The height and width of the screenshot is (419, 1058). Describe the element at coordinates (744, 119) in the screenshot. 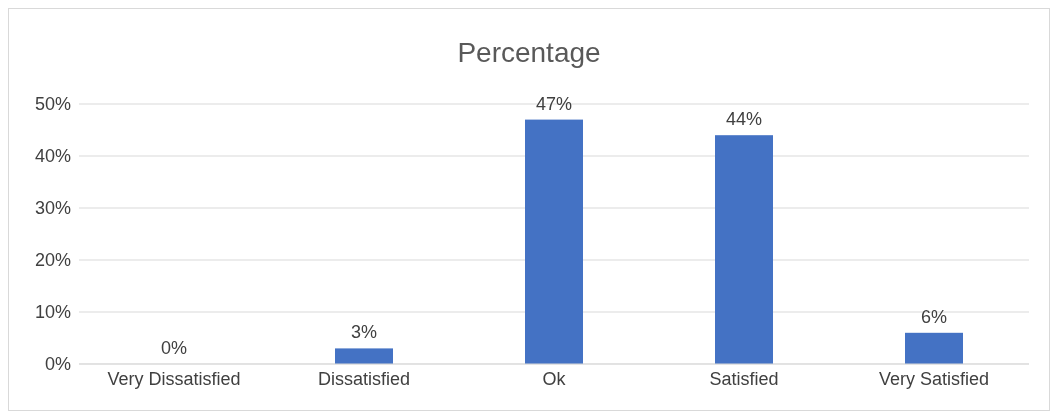

I see `data-label: 44%` at that location.